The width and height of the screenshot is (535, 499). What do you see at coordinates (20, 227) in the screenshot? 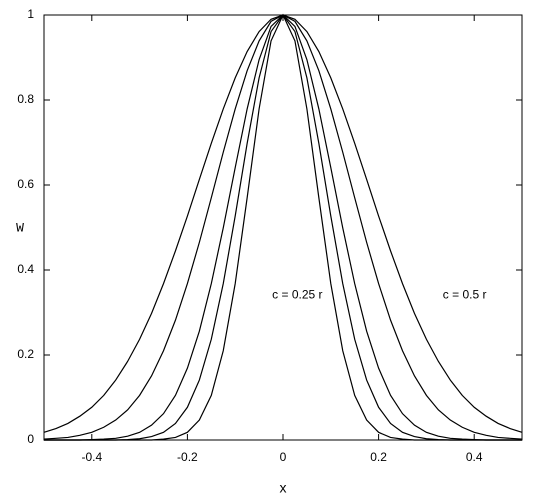
I see `y-axis-label: W` at bounding box center [20, 227].